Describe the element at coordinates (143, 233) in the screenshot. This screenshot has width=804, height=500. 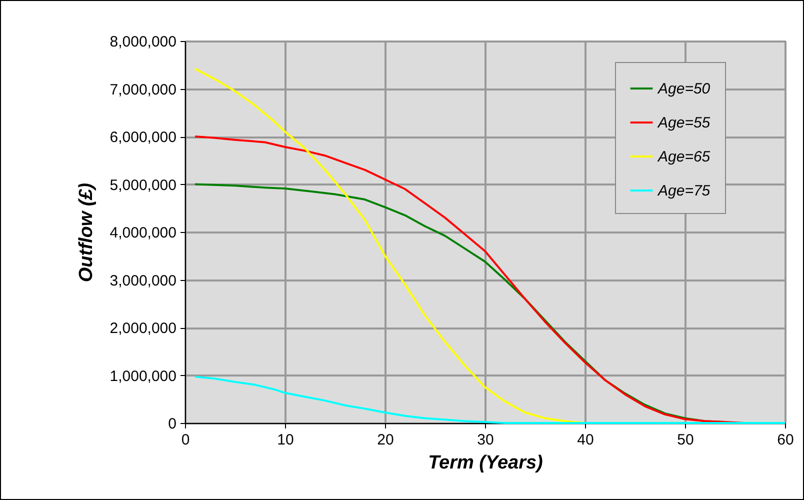
I see `y-tick-label: 4,000,000` at that location.